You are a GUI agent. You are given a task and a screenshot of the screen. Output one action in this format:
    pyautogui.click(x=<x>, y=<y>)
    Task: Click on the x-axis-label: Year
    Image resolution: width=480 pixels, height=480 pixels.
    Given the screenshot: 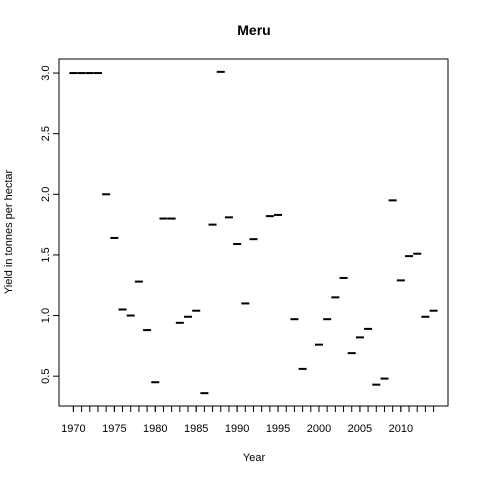 What is the action you would take?
    pyautogui.click(x=254, y=458)
    